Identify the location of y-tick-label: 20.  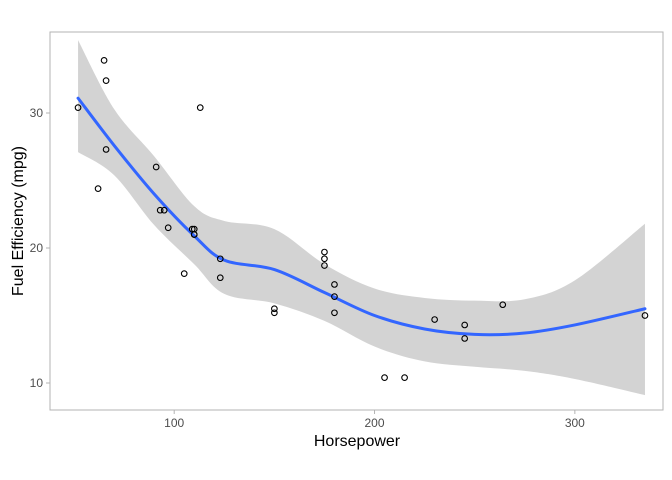
(37, 248).